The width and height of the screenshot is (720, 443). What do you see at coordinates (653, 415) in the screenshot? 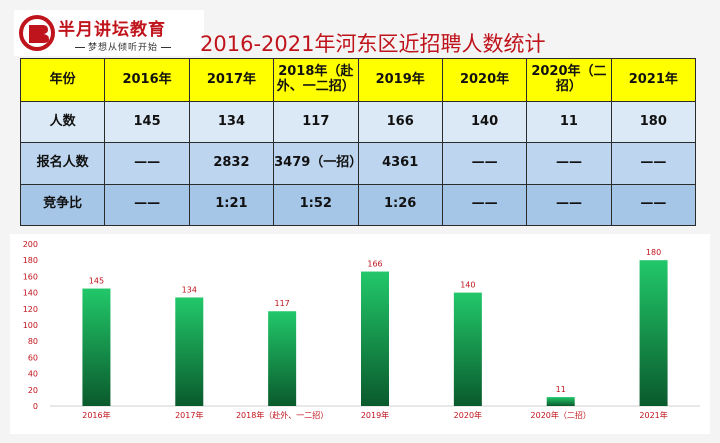
I see `x-tick-label: 2021年` at bounding box center [653, 415].